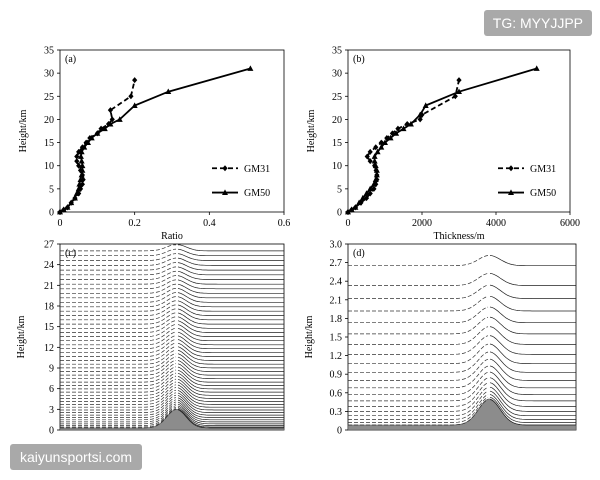  Describe the element at coordinates (337, 120) in the screenshot. I see `y-tick-label: 20` at that location.